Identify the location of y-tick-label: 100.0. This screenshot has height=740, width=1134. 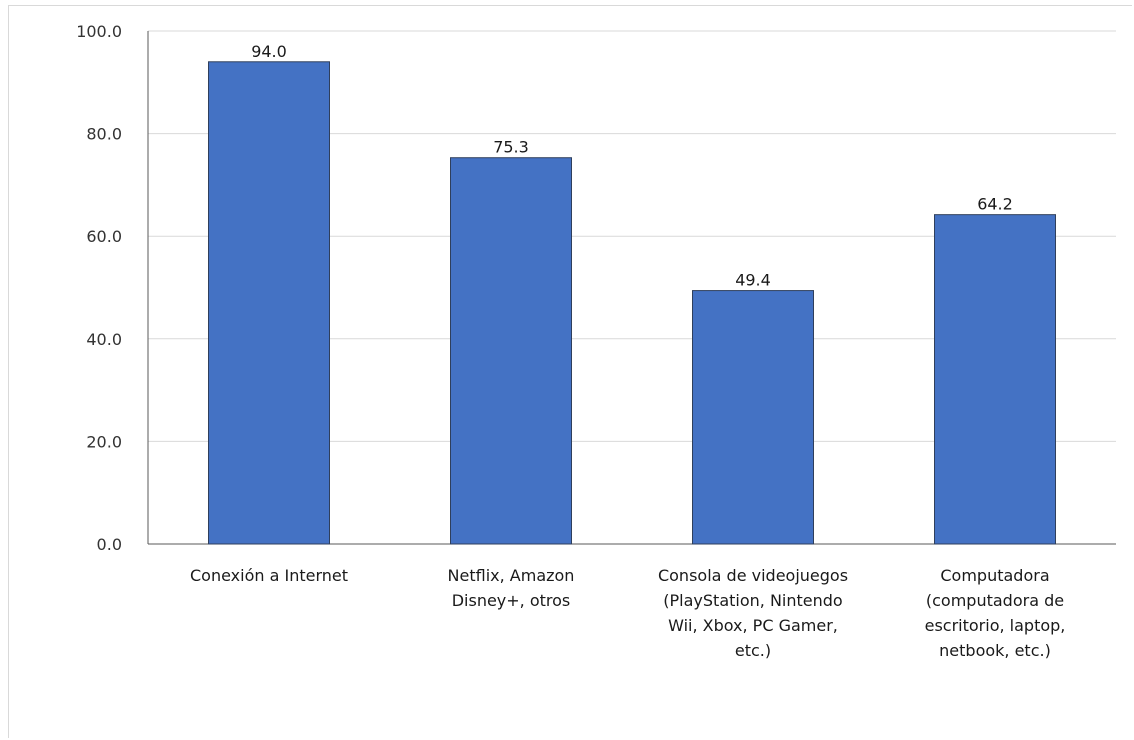
(99, 31).